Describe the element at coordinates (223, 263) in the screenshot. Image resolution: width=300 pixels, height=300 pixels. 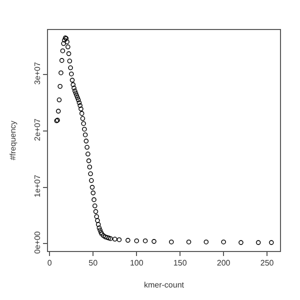
I see `x-tick-label: 200` at that location.